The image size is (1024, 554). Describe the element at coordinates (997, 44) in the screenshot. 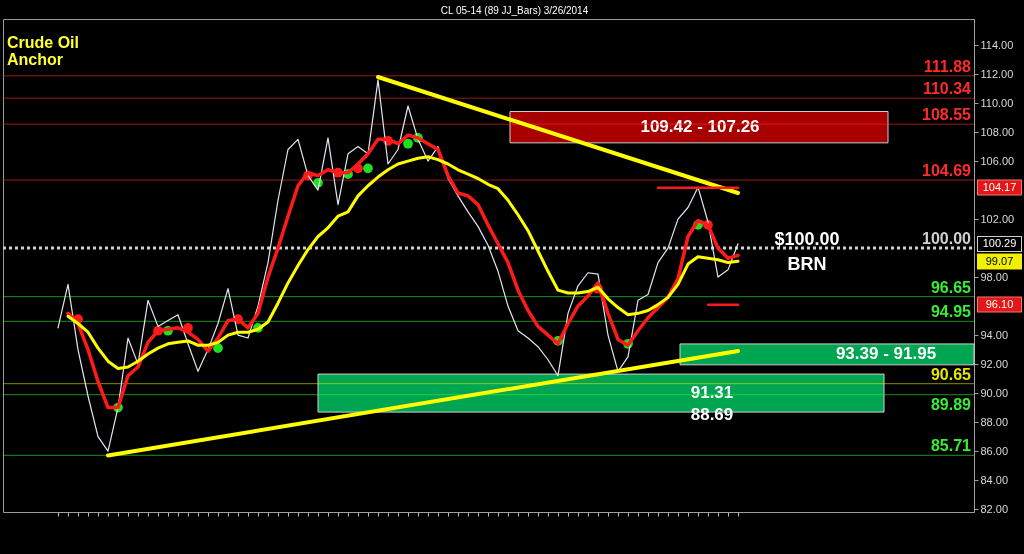

I see `y-tick-label: 114.00` at that location.